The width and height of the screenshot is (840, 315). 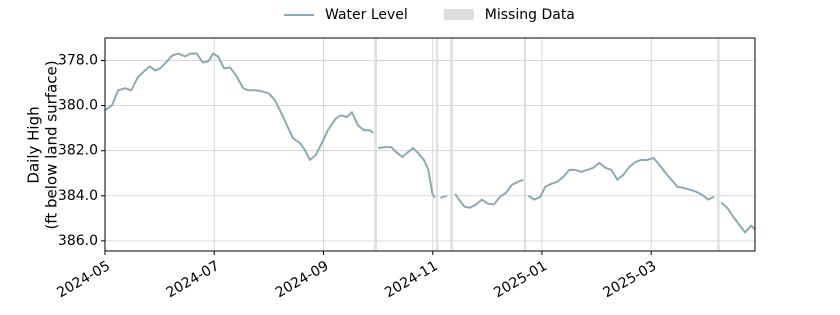 What do you see at coordinates (52, 144) in the screenshot?
I see `y-axis-label: (ft below land surface)` at bounding box center [52, 144].